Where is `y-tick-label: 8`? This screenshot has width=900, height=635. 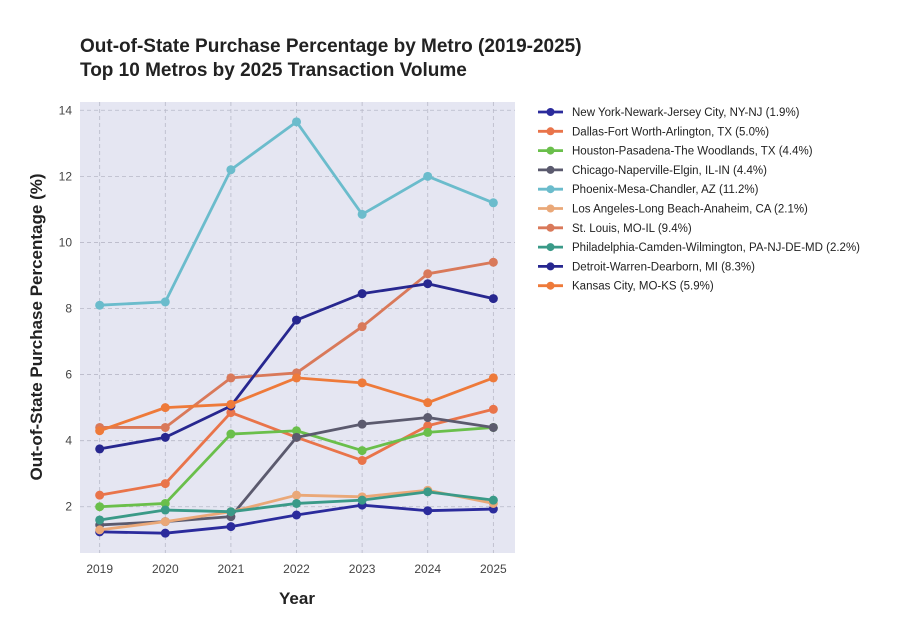
y-tick-label: 8 is located at coordinates (68, 309).